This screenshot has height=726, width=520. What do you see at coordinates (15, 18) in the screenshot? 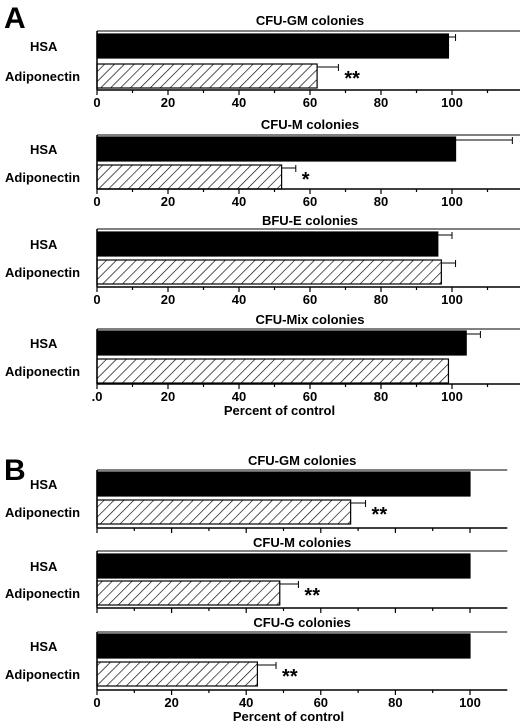
I see `panel-label-a: A` at bounding box center [15, 18].